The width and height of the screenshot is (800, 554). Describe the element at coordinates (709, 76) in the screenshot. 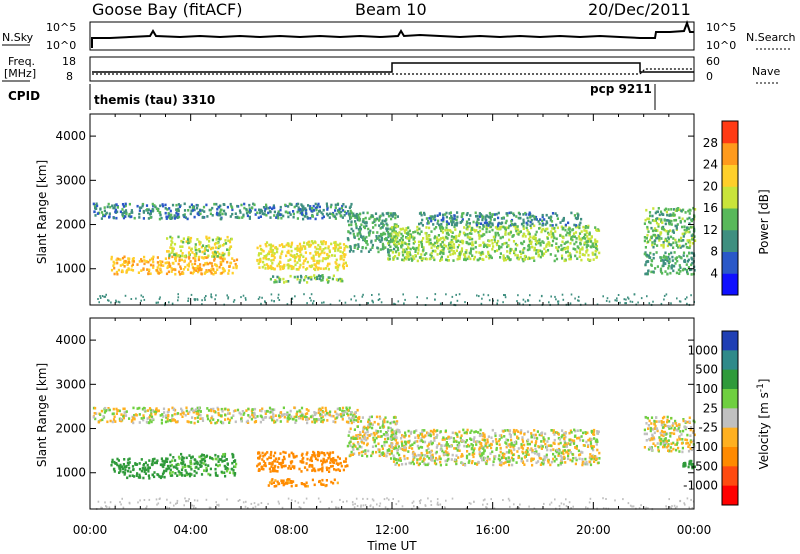

I see `nave-tick-bottom: 0` at that location.